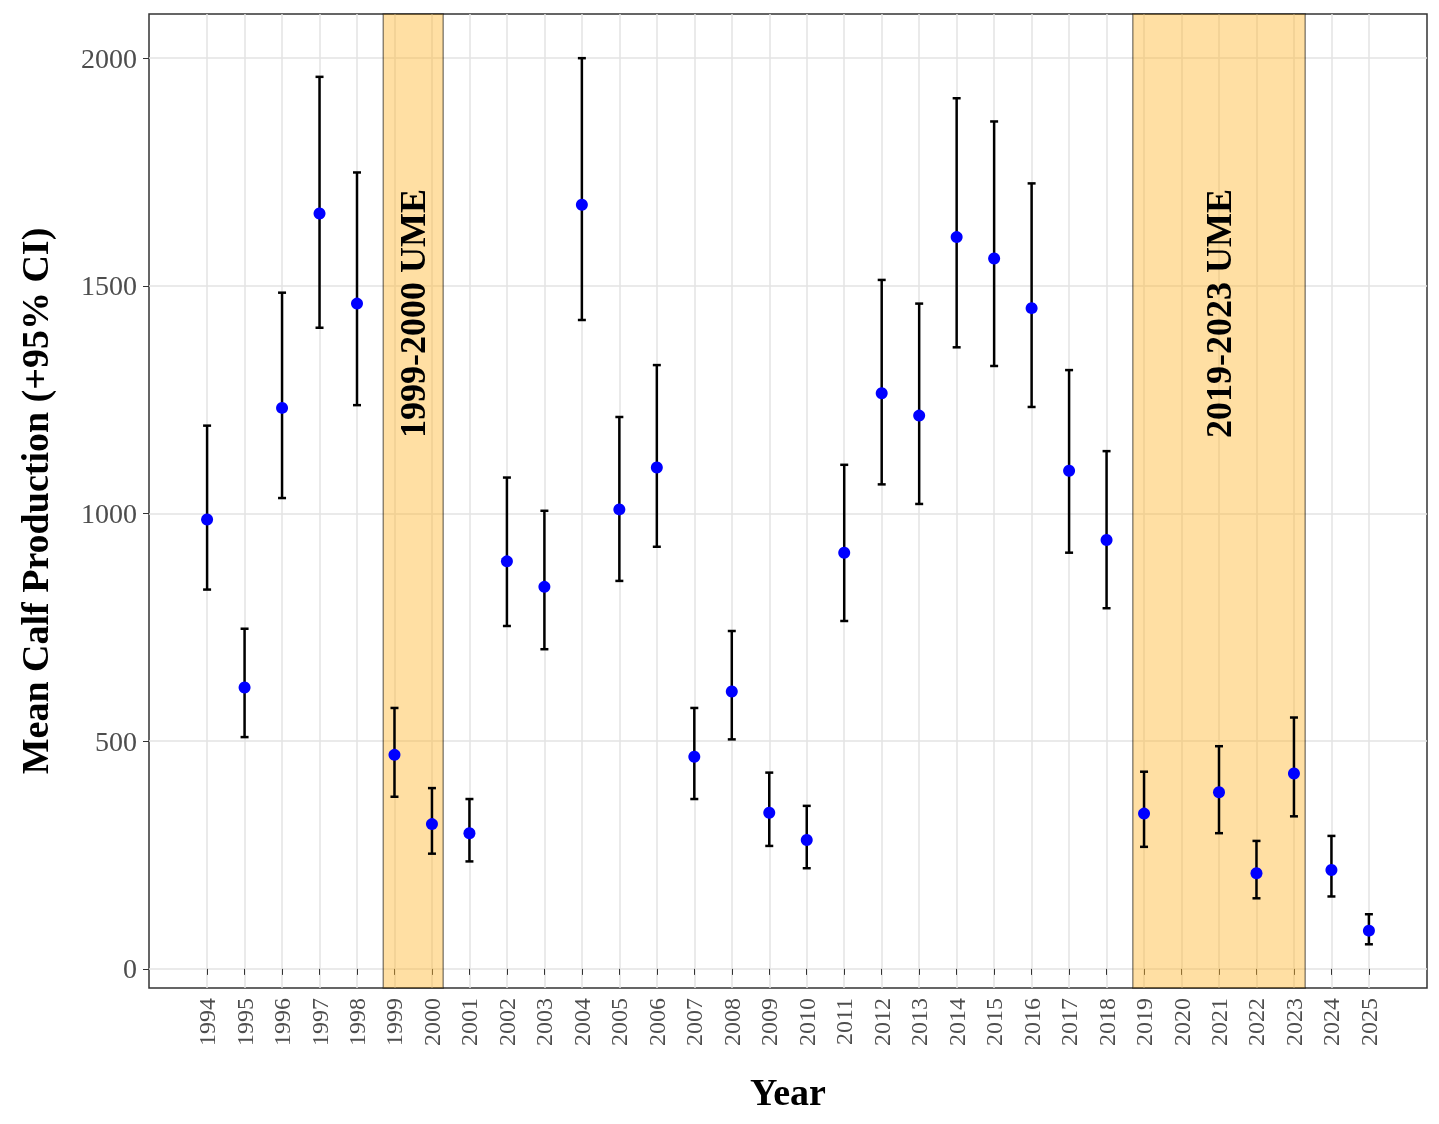 The height and width of the screenshot is (1124, 1439). I want to click on y-tick-label: 1000, so click(109, 514).